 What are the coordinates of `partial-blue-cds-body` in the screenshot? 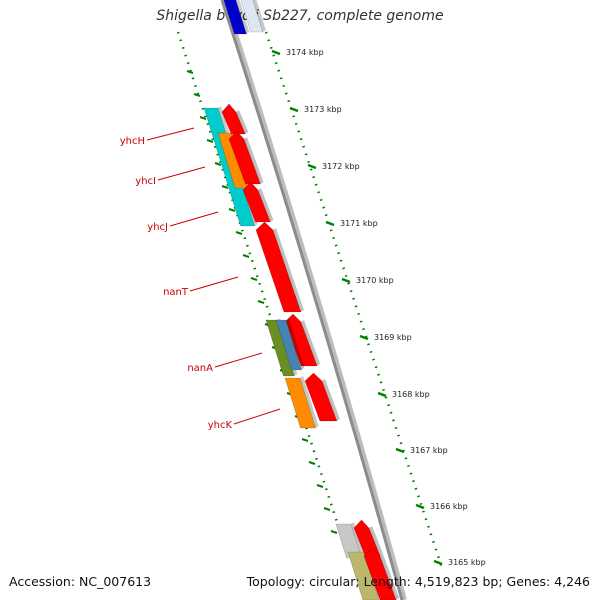 It's located at (235, 17).